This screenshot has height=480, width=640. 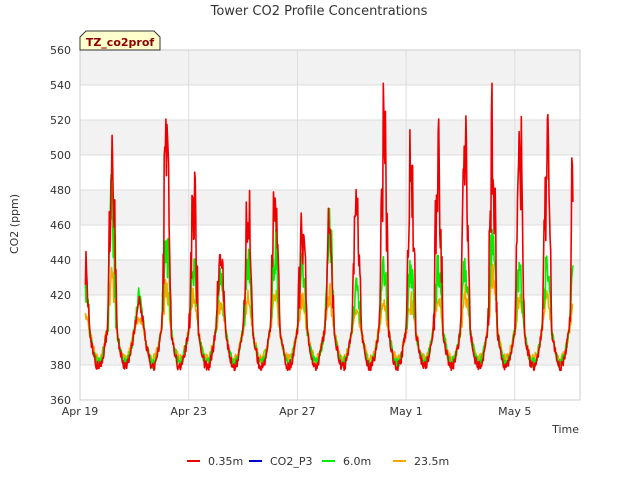 What do you see at coordinates (565, 429) in the screenshot?
I see `x-axis-label: Time` at bounding box center [565, 429].